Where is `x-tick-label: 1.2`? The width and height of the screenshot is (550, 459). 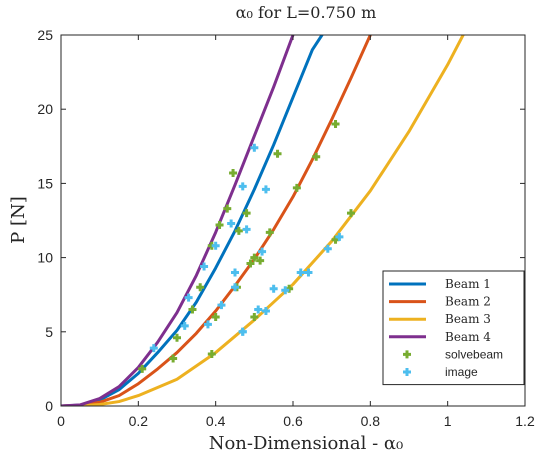 x-tick-label: 1.2 is located at coordinates (525, 421).